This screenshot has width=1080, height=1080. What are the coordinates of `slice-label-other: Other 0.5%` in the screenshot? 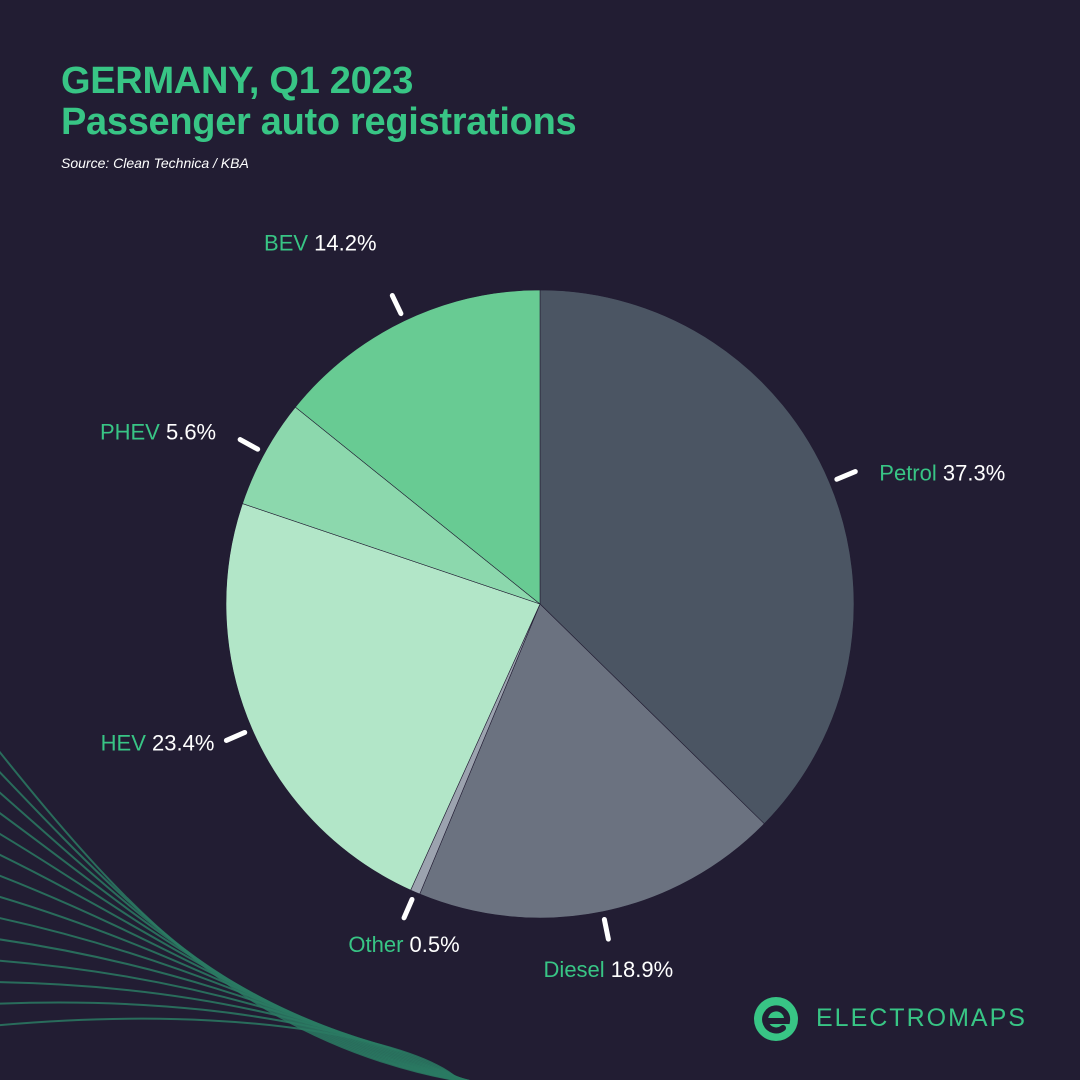 It's located at (403, 944).